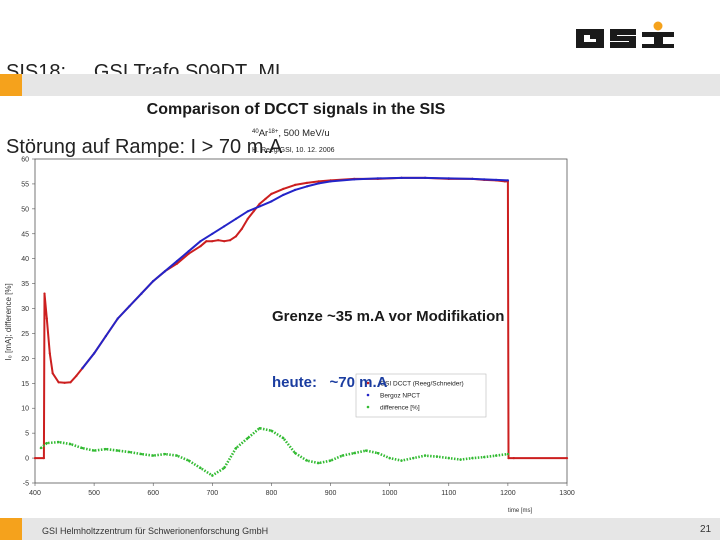 Image resolution: width=720 pixels, height=540 pixels. What do you see at coordinates (264, 133) in the screenshot?
I see `subtitle-ion: Ar` at bounding box center [264, 133].